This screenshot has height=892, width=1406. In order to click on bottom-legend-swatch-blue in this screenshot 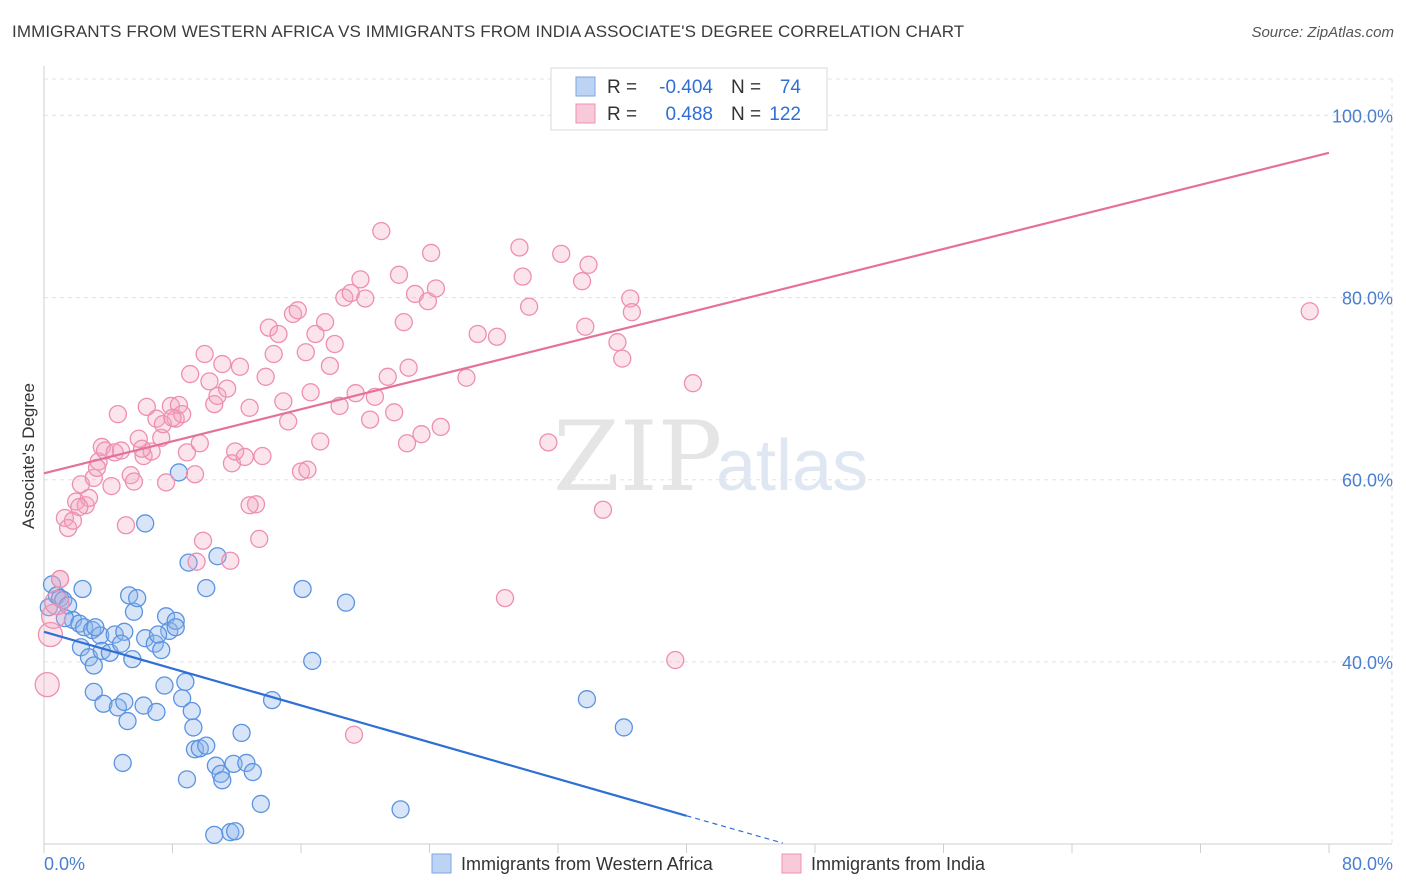, I will do `click(441, 863)`.